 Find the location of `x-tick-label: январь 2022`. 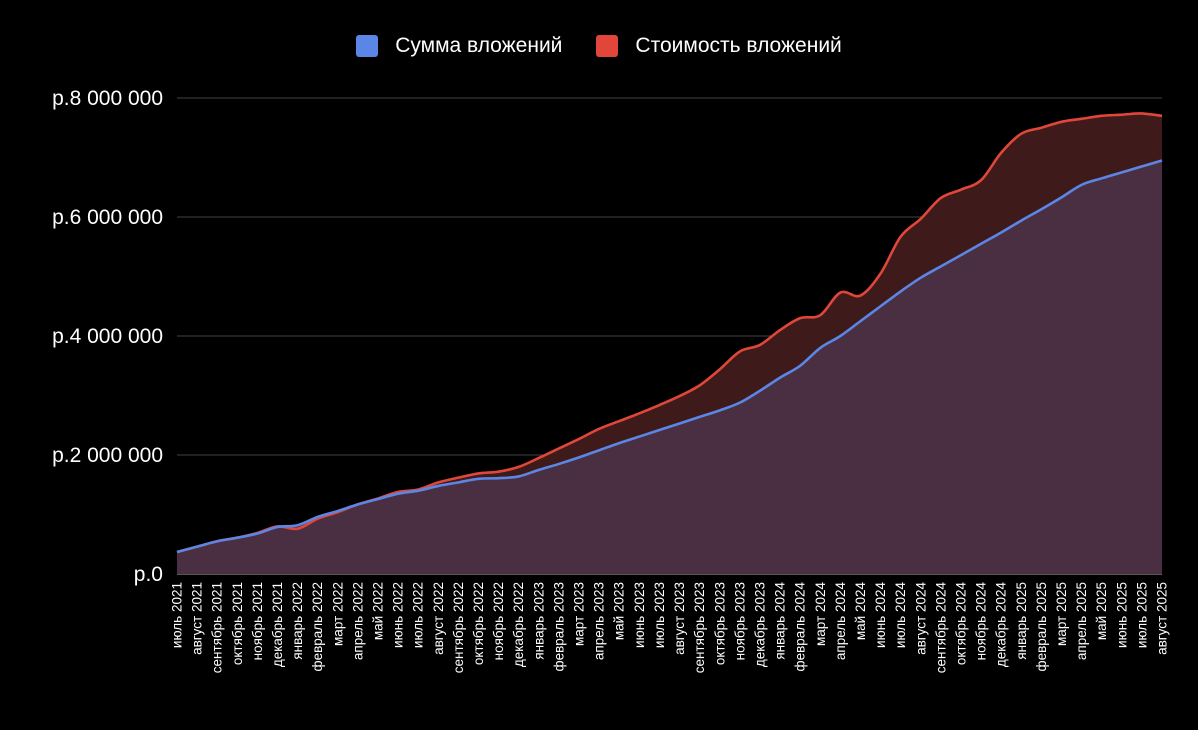

x-tick-label: январь 2022 is located at coordinates (297, 621).